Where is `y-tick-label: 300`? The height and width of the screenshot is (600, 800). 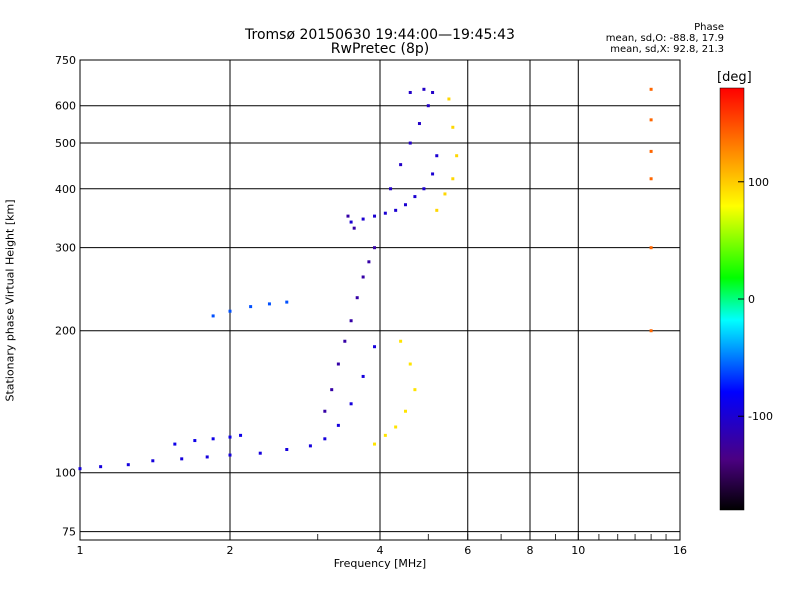 y-tick-label: 300 is located at coordinates (65, 248).